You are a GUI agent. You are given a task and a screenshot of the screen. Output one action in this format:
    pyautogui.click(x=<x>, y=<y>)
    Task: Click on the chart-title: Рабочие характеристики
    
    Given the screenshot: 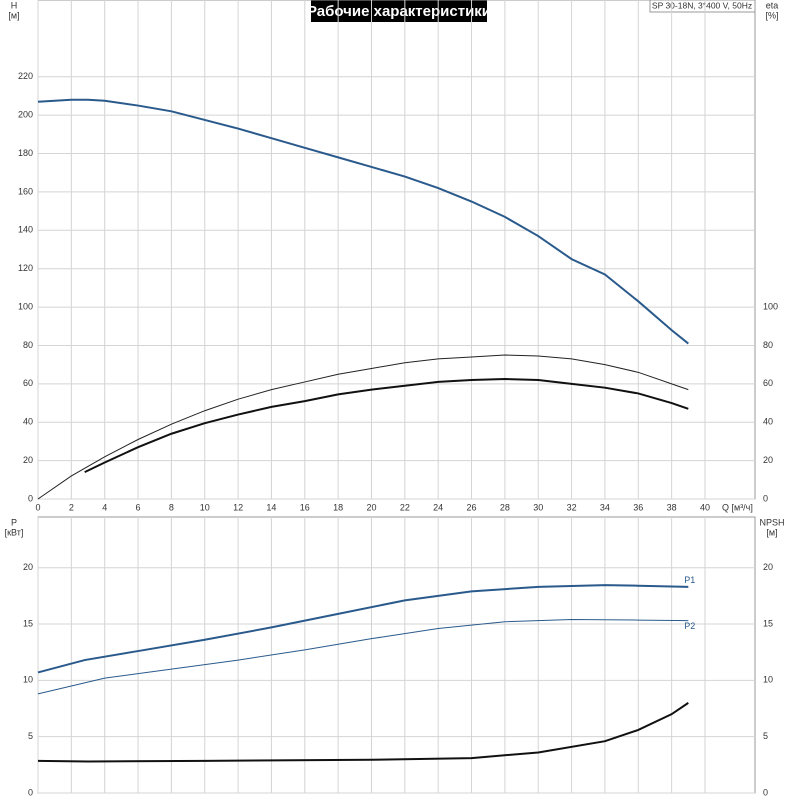 What is the action you would take?
    pyautogui.click(x=399, y=11)
    